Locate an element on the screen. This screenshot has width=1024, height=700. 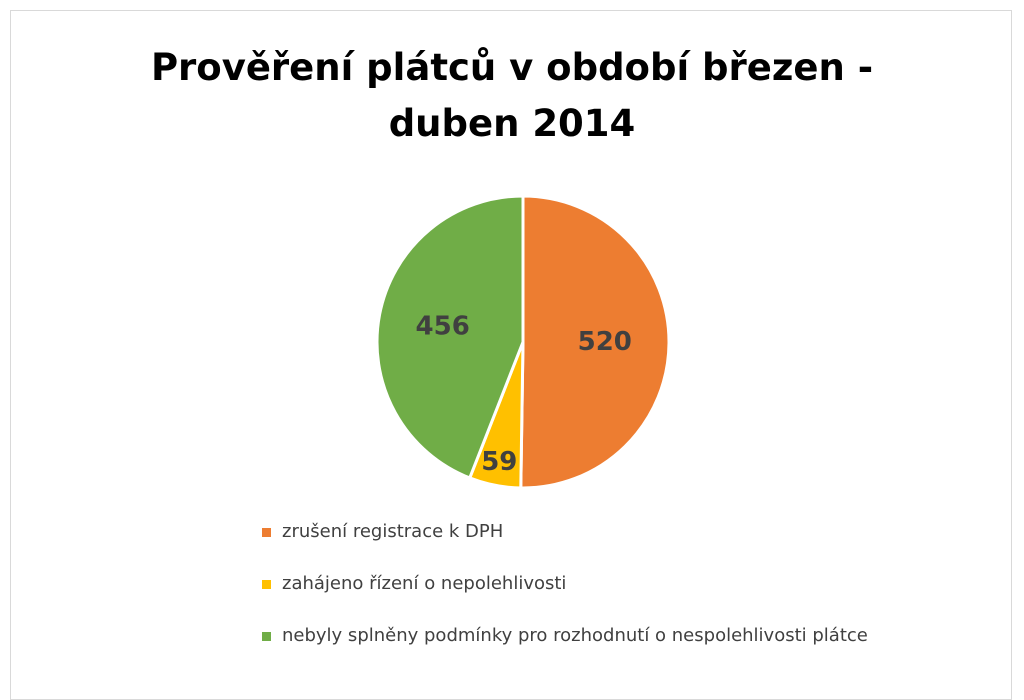
legend-label: zrušení registrace k DPH is located at coordinates (393, 531).